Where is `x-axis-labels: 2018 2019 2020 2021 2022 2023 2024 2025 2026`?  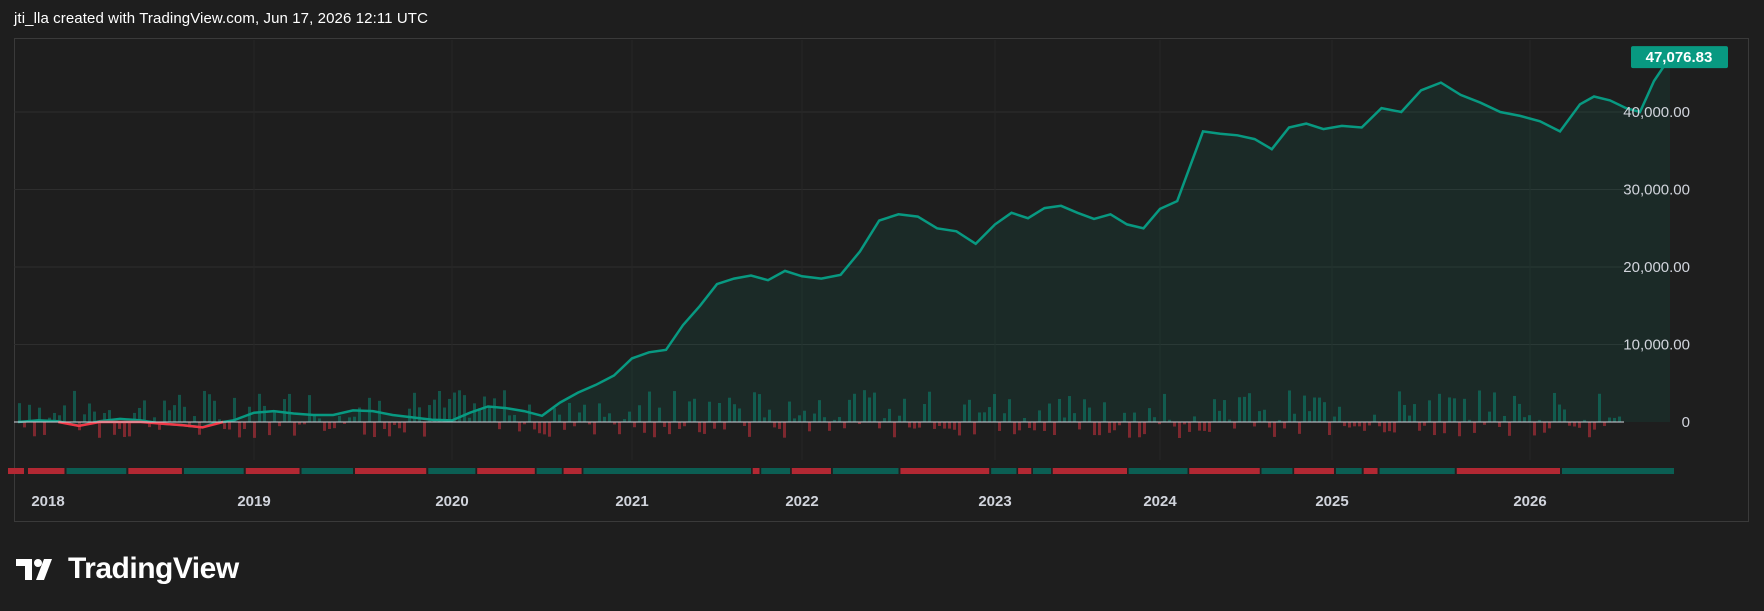 x-axis-labels: 2018 2019 2020 2021 2022 2023 2024 2025 2026 is located at coordinates (788, 501).